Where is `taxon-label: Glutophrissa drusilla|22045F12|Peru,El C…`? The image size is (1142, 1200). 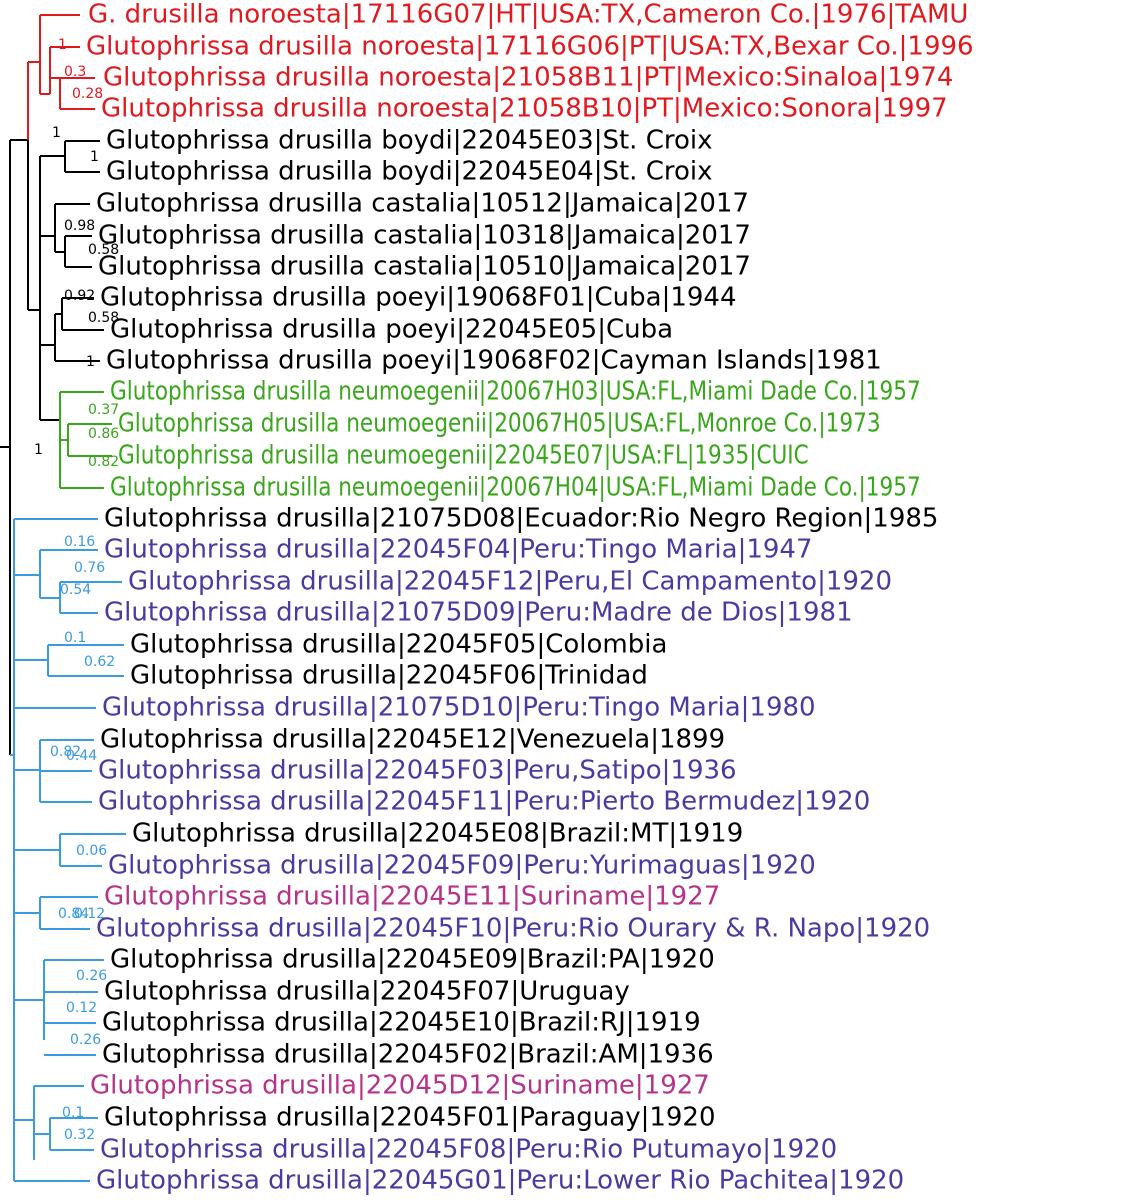
taxon-label: Glutophrissa drusilla|22045F12|Peru,El C… is located at coordinates (510, 582).